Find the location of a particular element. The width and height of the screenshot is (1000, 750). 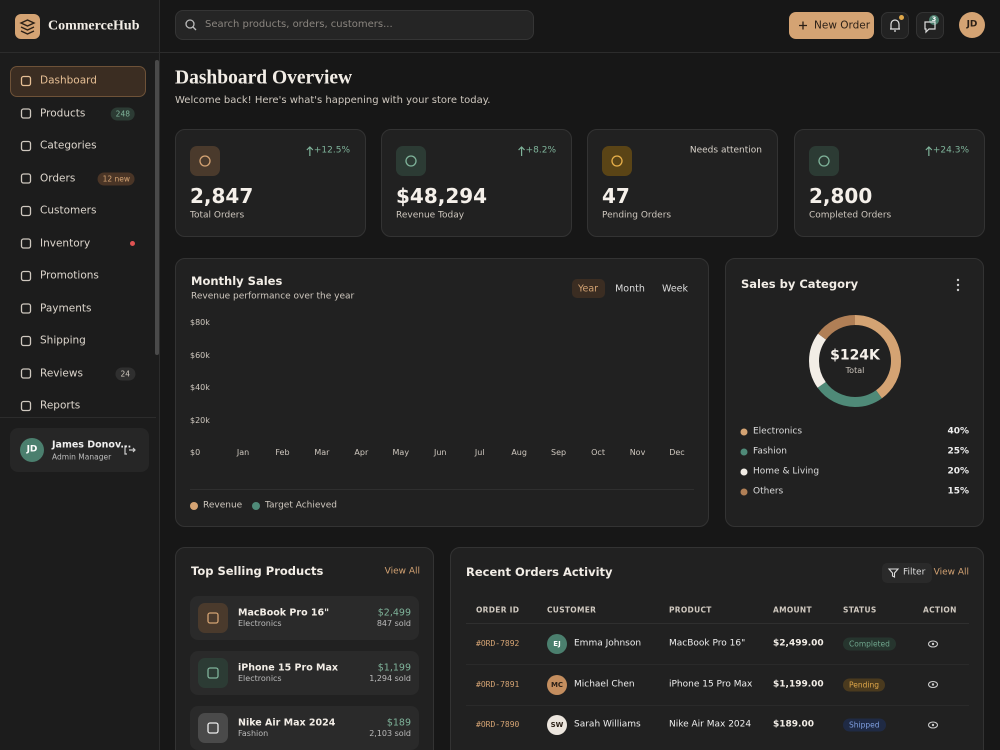

scrollbar is located at coordinates (157, 207).